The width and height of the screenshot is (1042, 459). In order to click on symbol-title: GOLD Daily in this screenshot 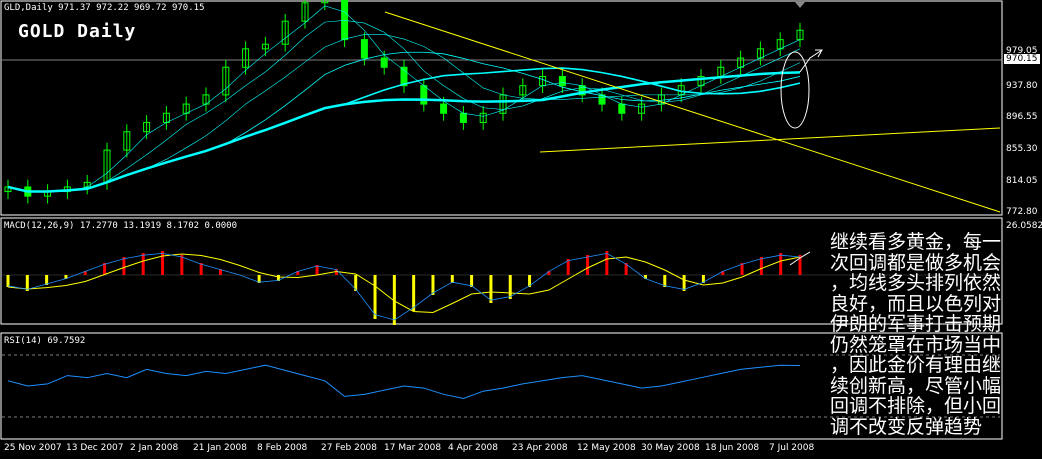, I will do `click(77, 31)`.